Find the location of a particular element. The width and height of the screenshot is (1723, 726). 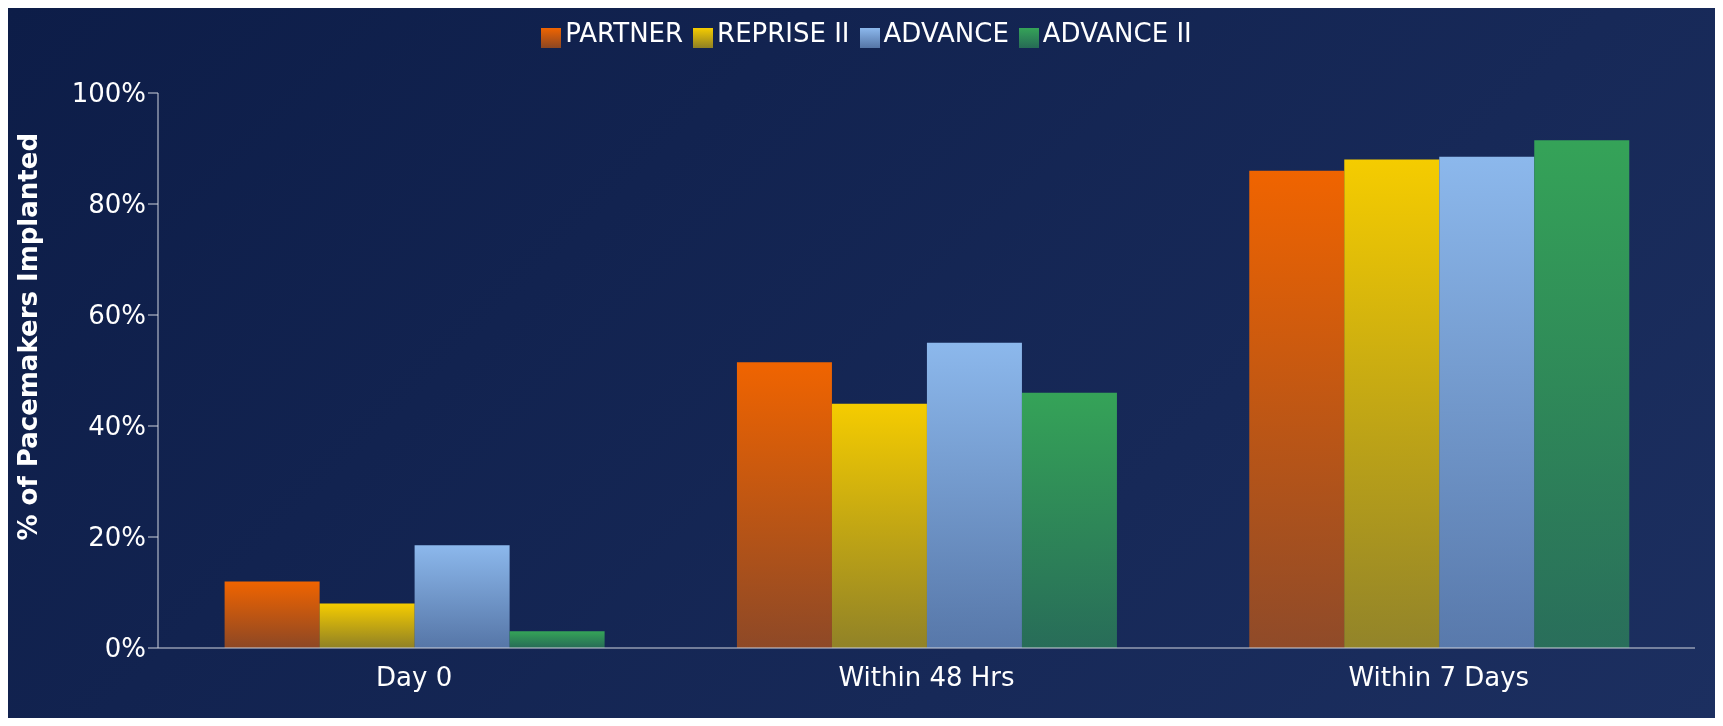

y-tick-label: 40% is located at coordinates (117, 426).